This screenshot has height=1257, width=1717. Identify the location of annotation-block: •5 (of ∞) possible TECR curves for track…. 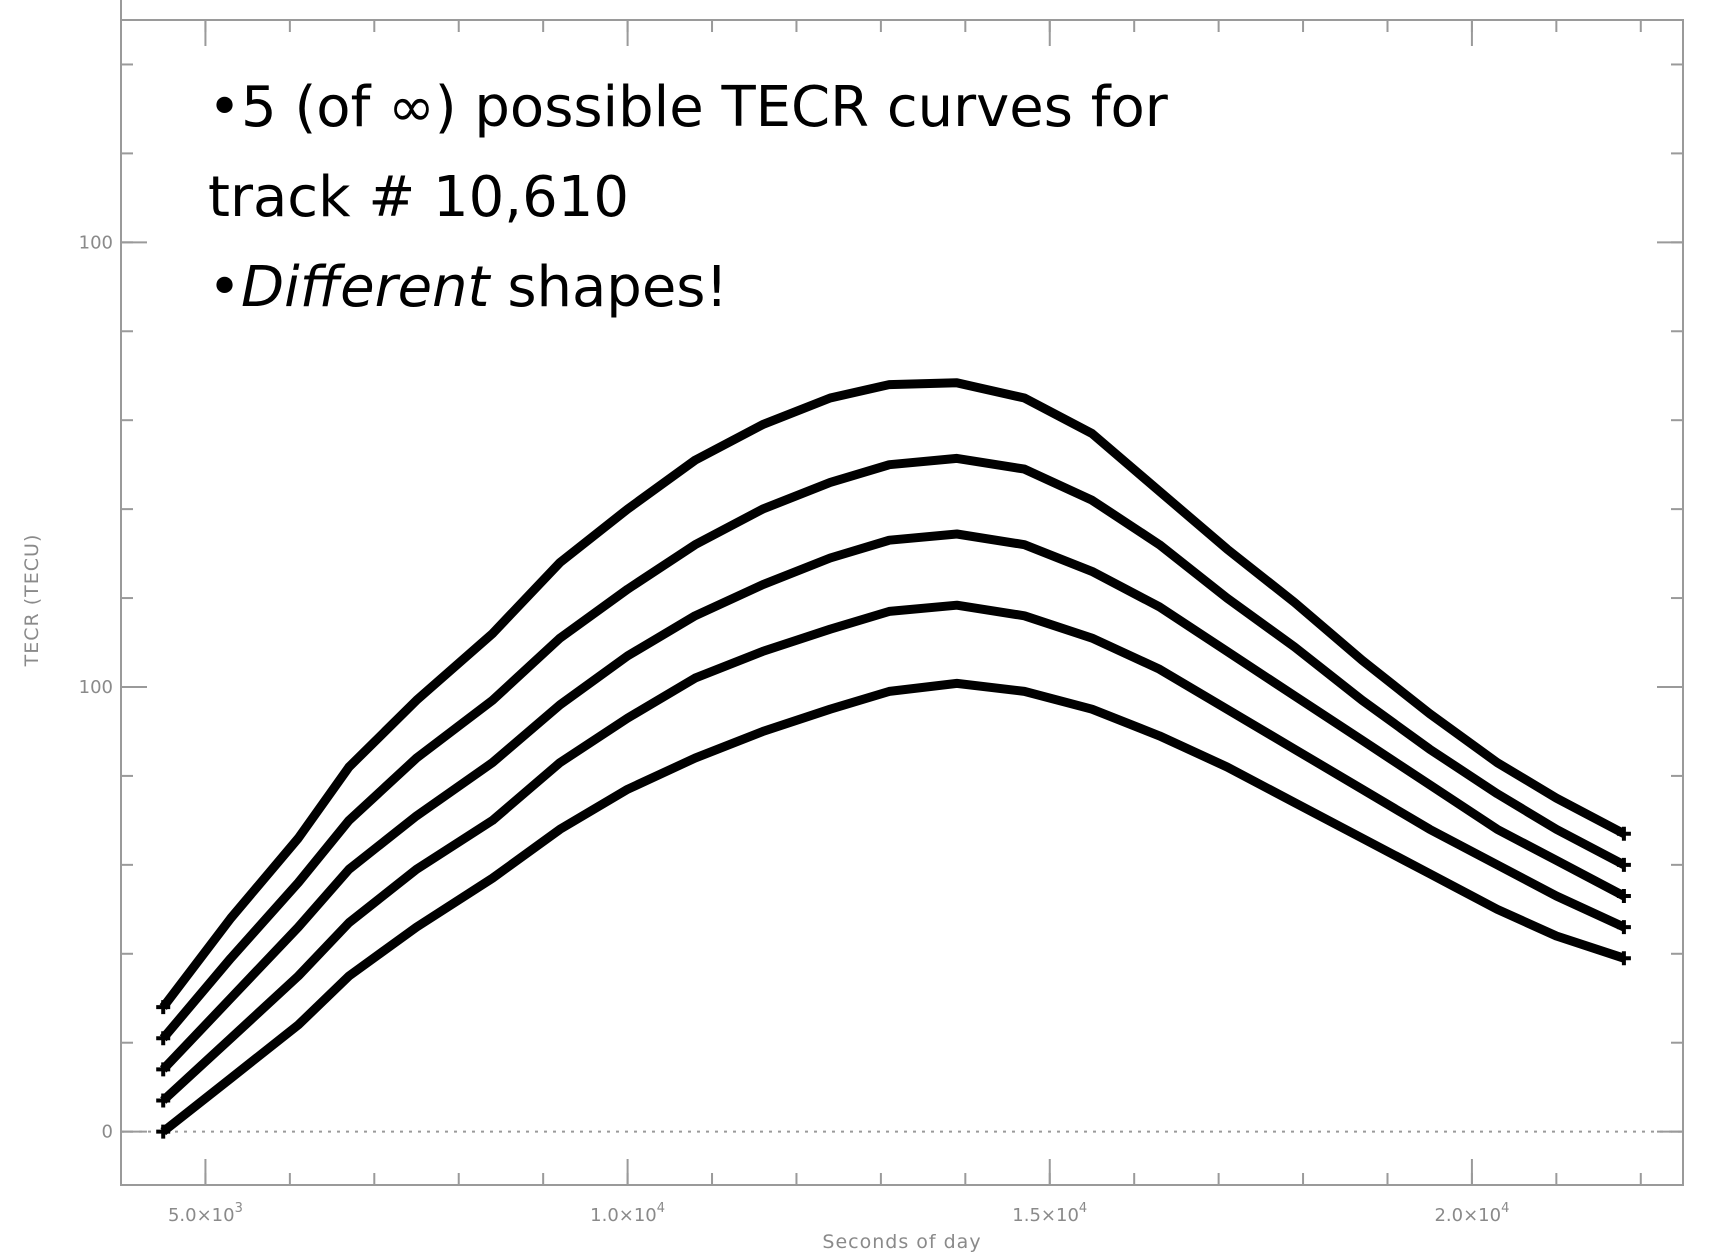
(688, 197).